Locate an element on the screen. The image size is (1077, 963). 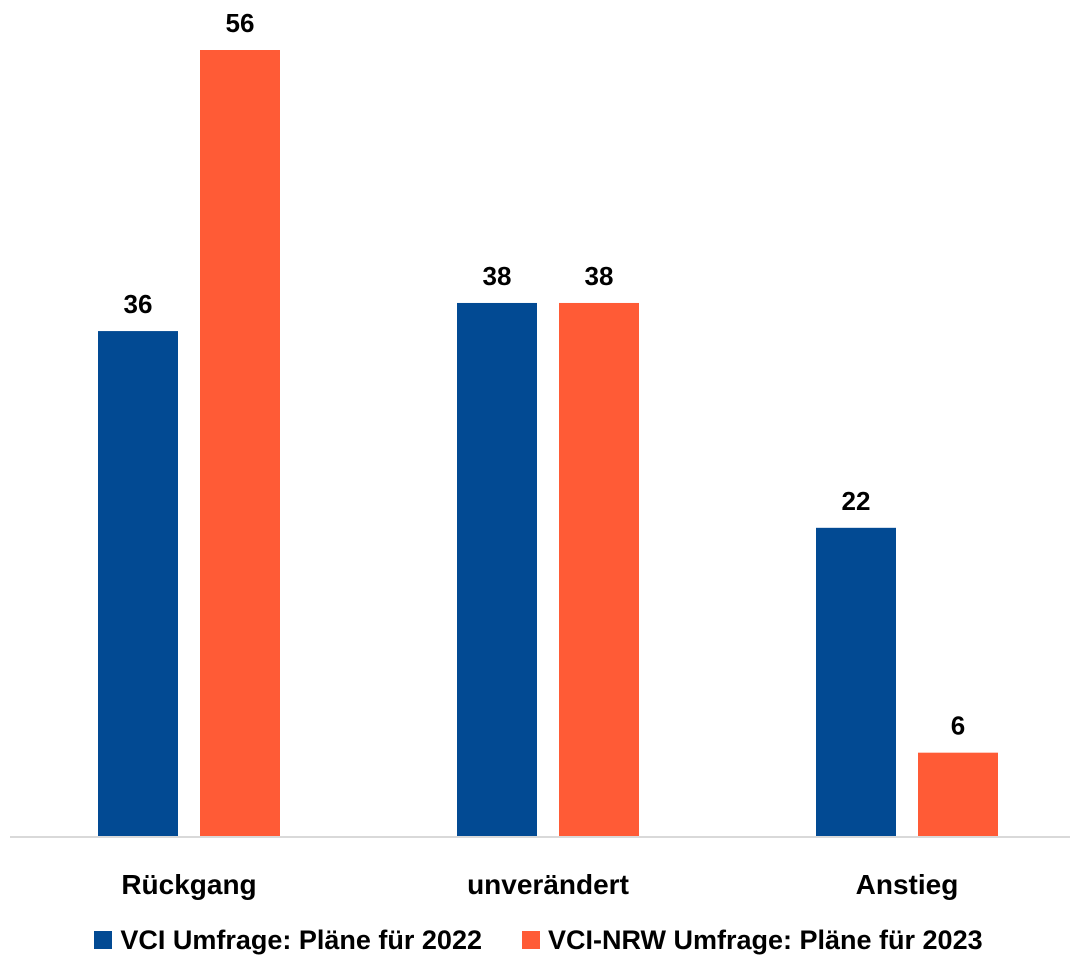
data-label-series-1-2: 38 is located at coordinates (497, 276).